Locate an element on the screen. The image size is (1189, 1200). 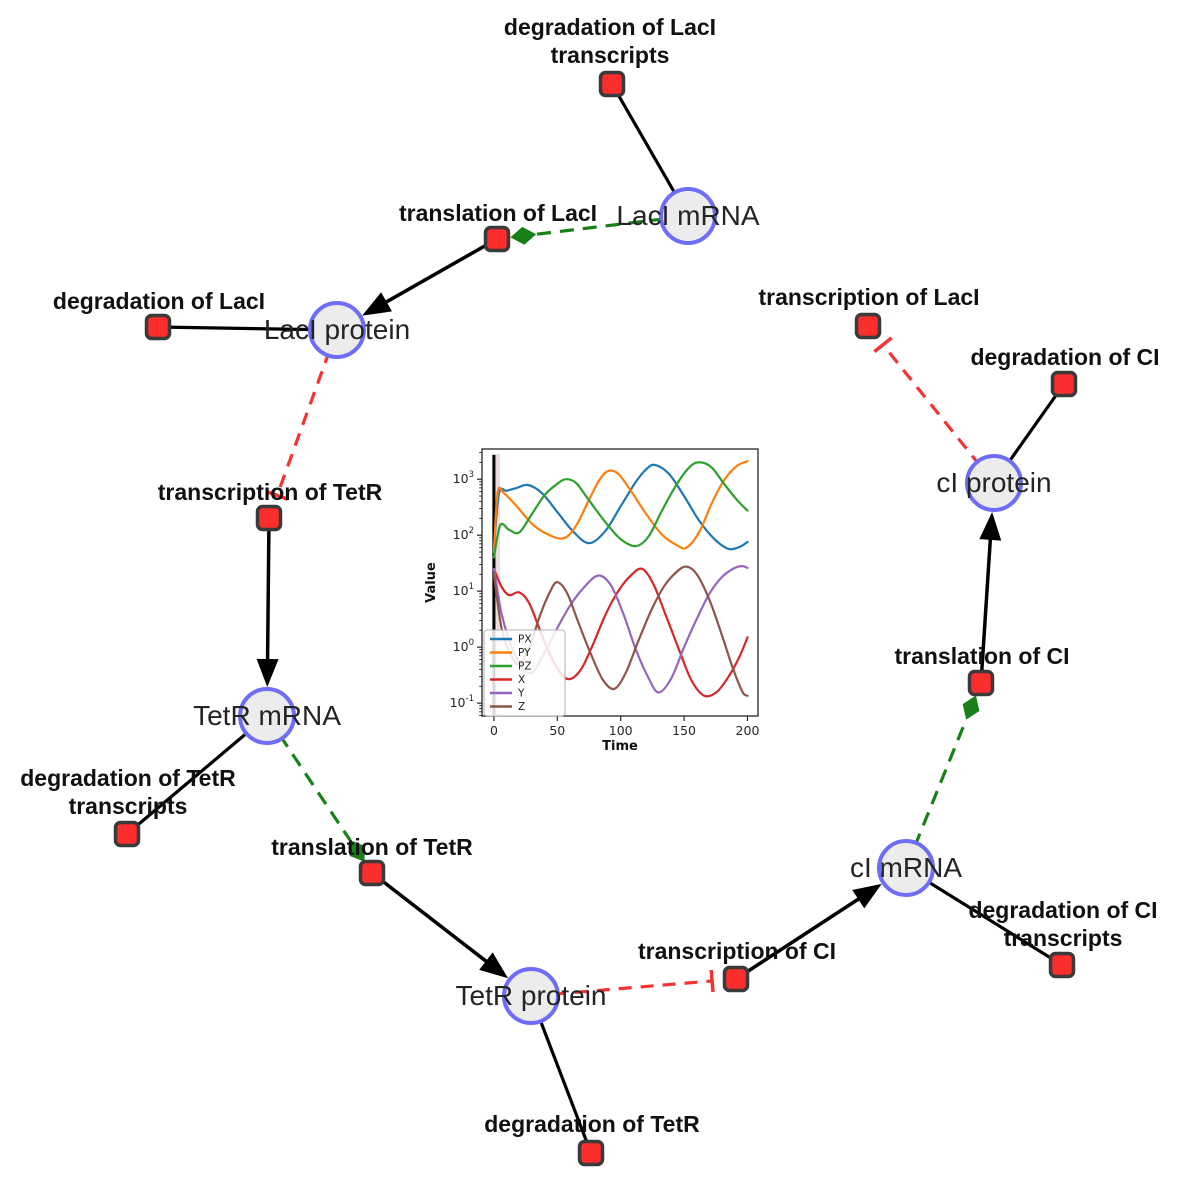
reaction-label-deg-laci-transcripts: transcripts is located at coordinates (610, 55).